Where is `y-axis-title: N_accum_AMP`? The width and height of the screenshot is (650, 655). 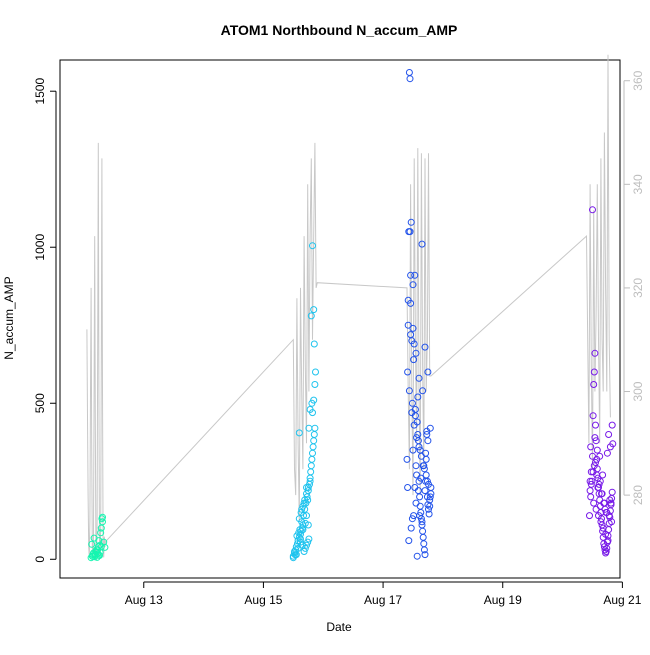
y-axis-title: N_accum_AMP is located at coordinates (9, 317).